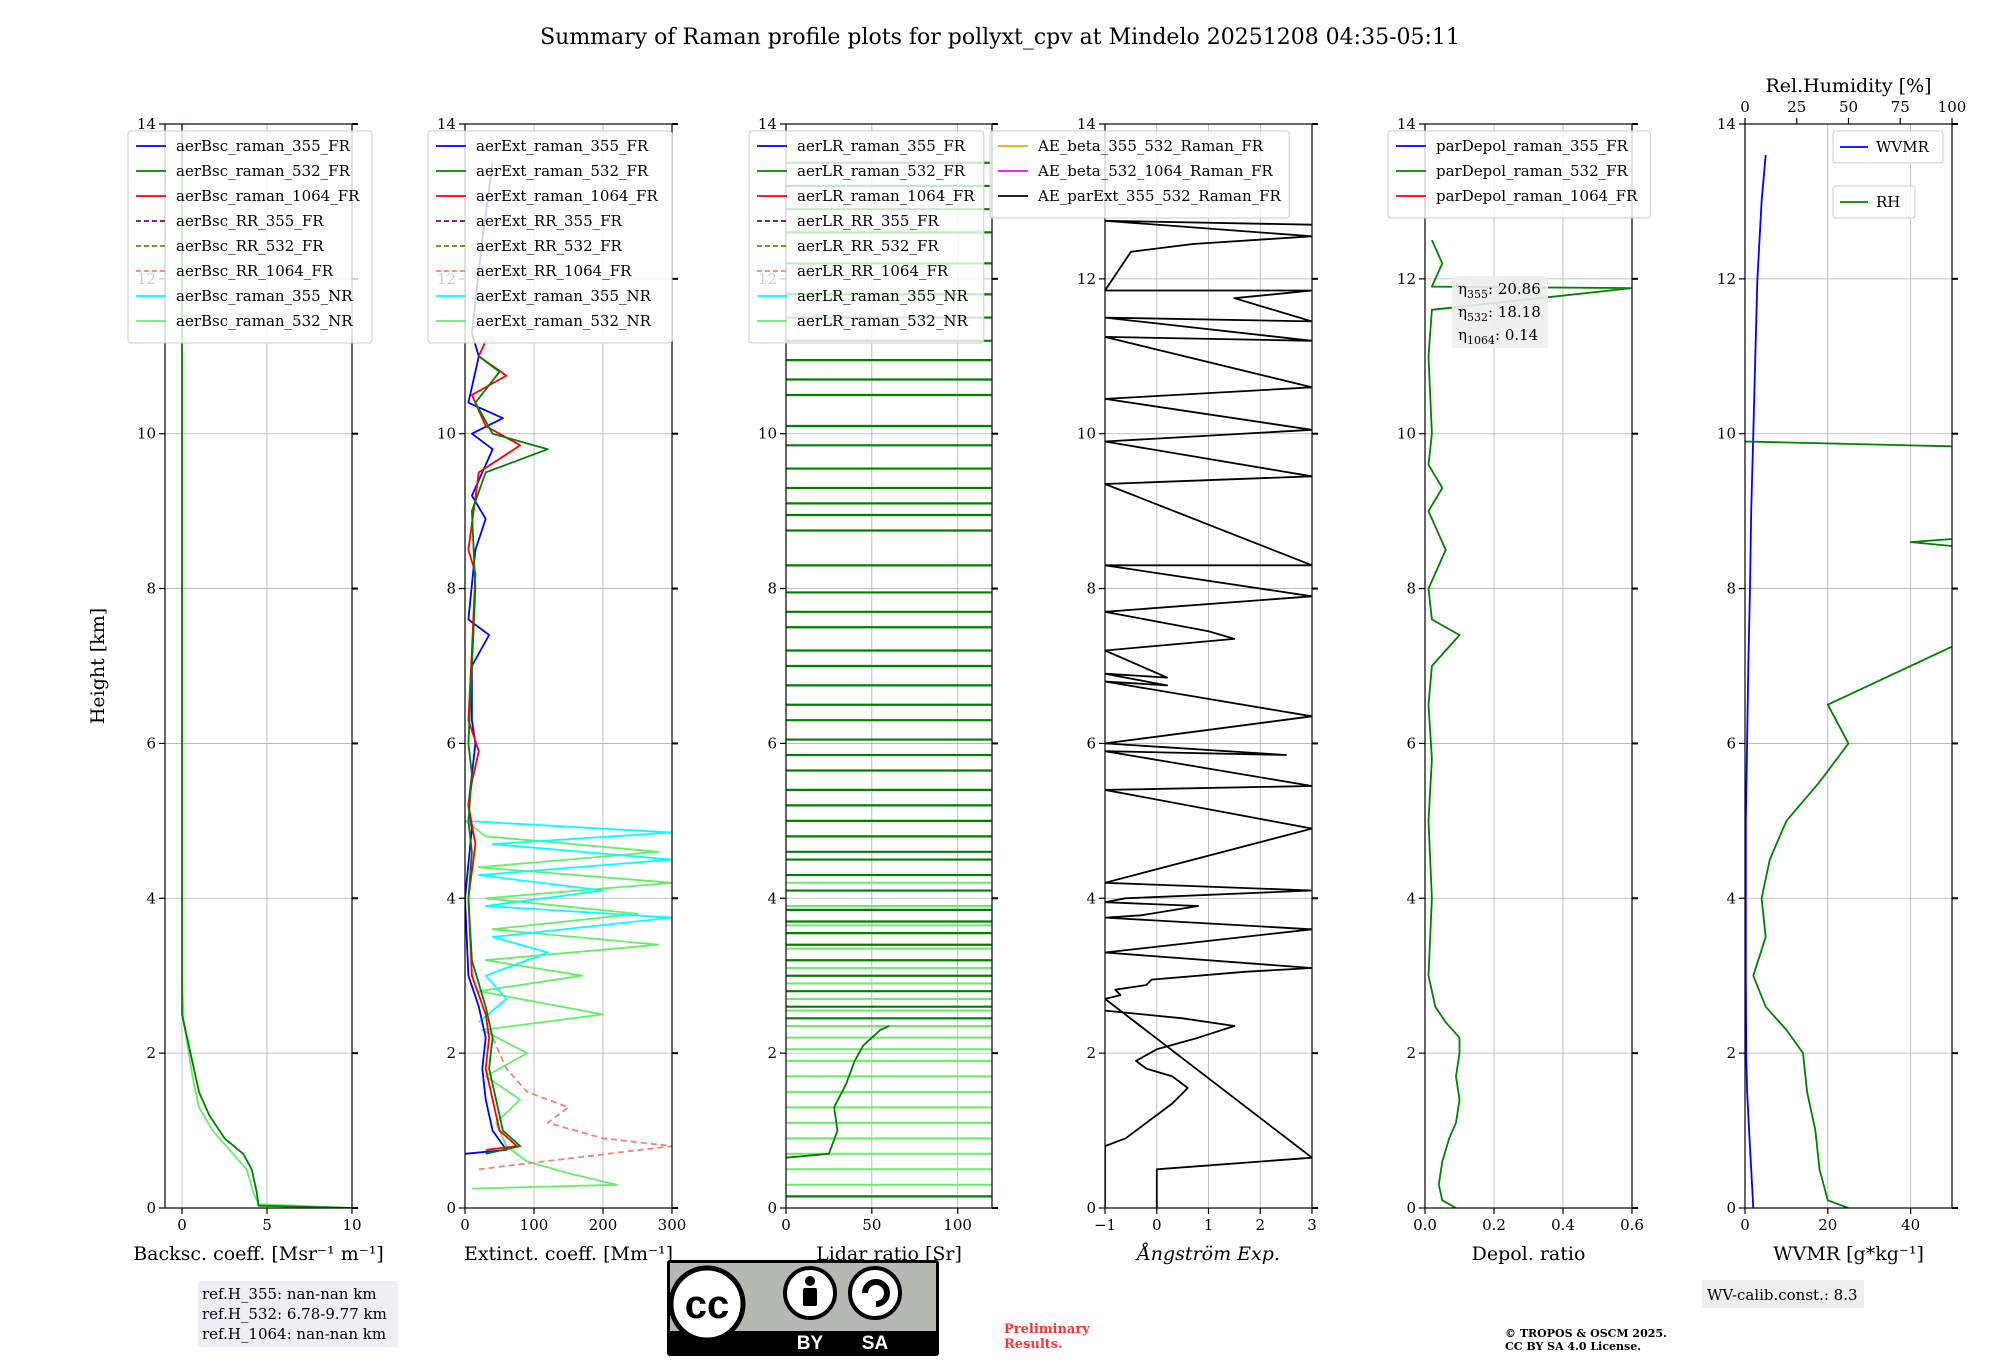 Image resolution: width=2000 pixels, height=1360 pixels. Describe the element at coordinates (1874, 202) in the screenshot. I see `legend-rh: RH` at that location.